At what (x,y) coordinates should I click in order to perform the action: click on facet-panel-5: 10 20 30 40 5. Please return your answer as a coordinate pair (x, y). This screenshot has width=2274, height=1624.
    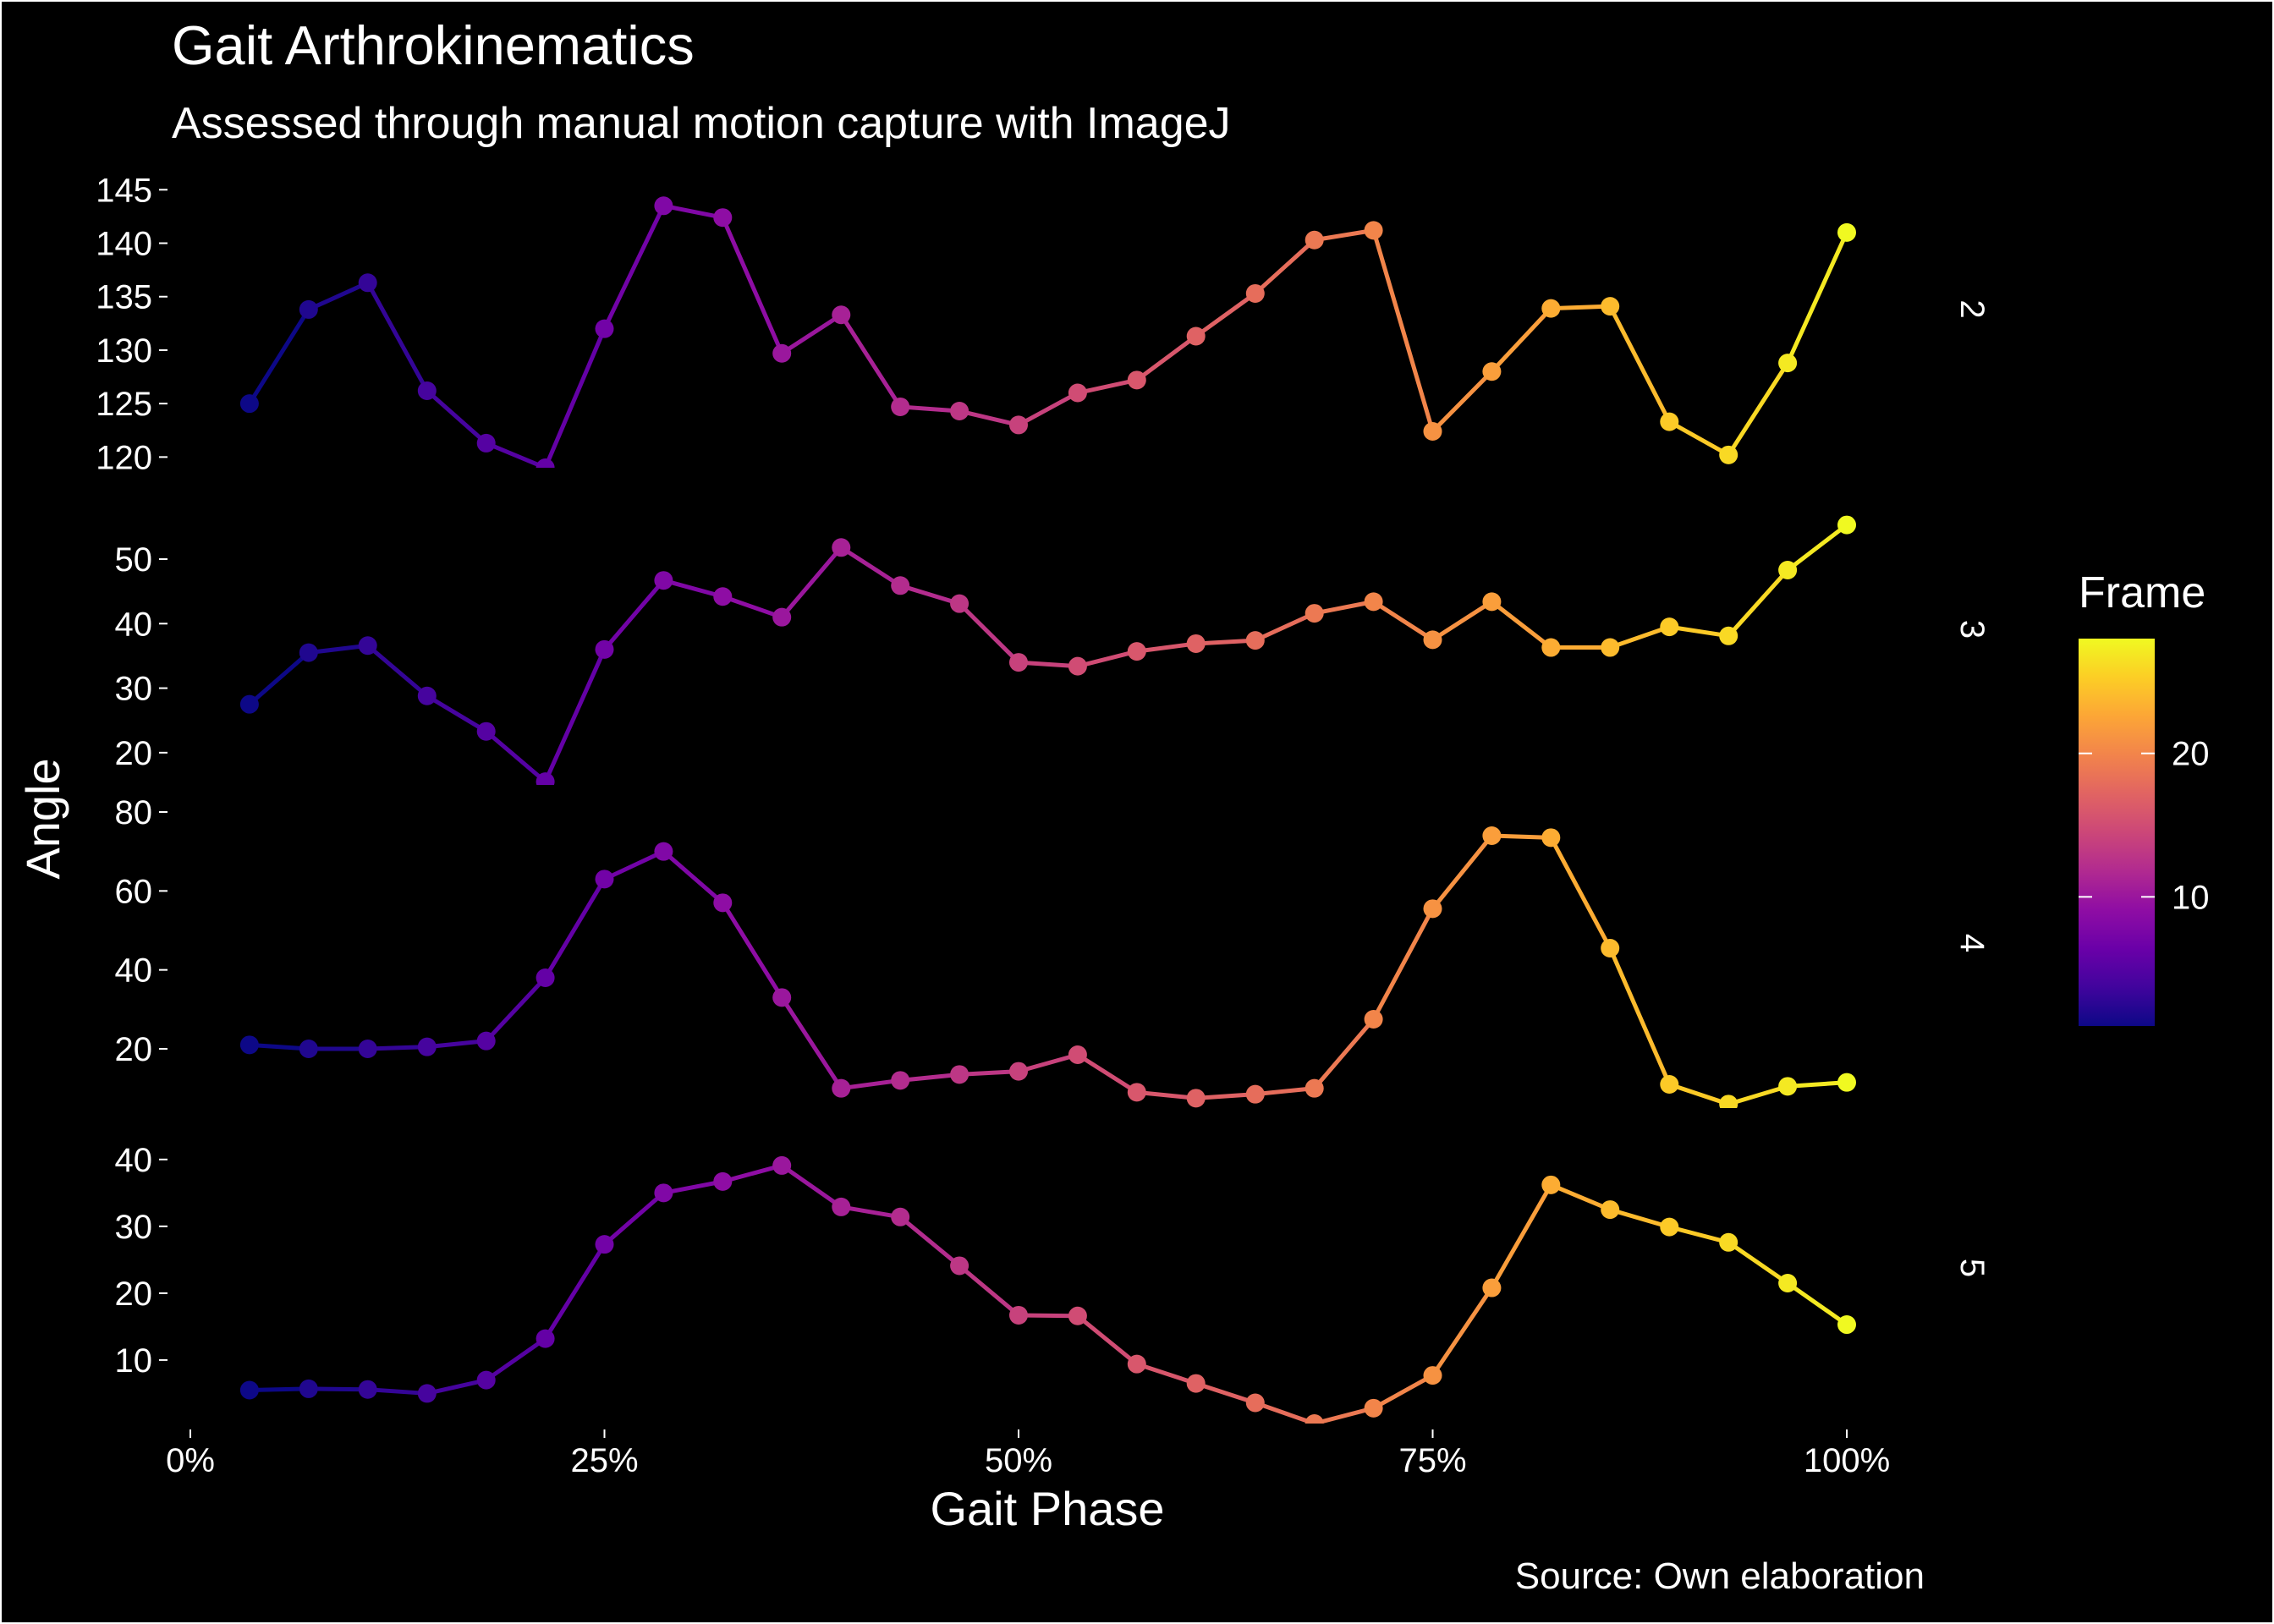
    Looking at the image, I should click on (1053, 1283).